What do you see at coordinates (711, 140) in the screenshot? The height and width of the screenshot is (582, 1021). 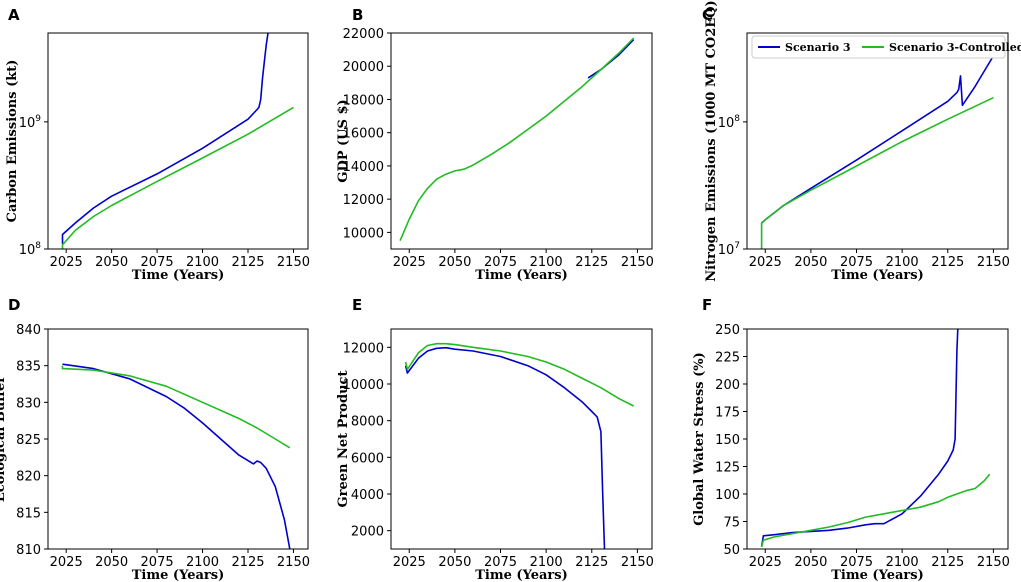 I see `y-axis-label: Nitrogen Emissions (1000 MT CO2EQ)` at bounding box center [711, 140].